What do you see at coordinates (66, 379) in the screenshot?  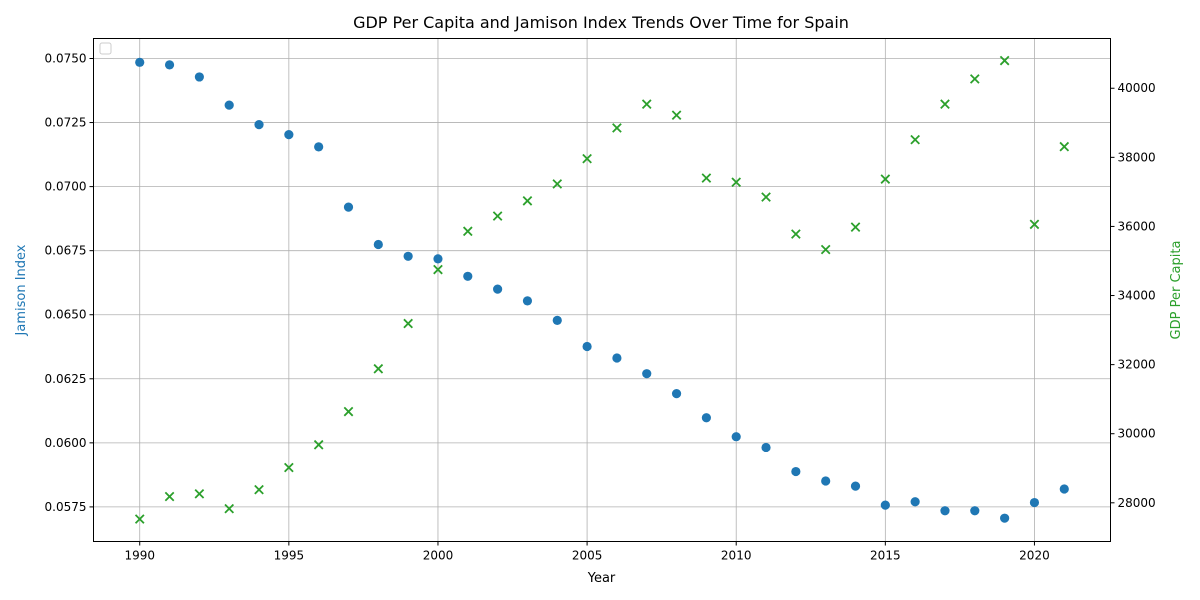 I see `y-left-tick-label: 0.0625` at bounding box center [66, 379].